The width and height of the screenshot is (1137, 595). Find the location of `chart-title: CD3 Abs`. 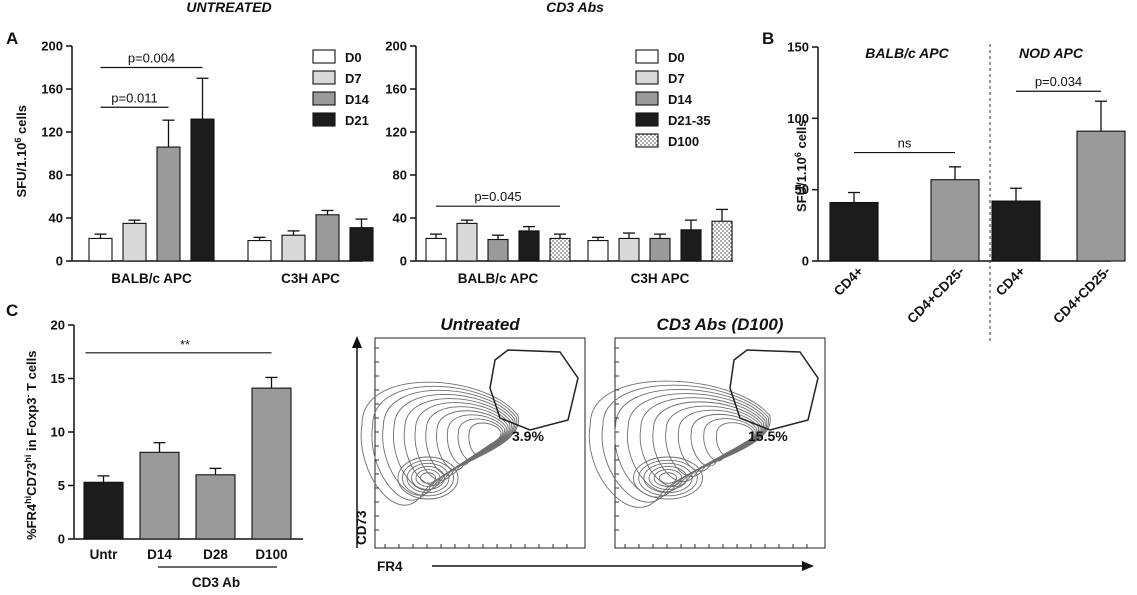

chart-title: CD3 Abs is located at coordinates (575, 7).